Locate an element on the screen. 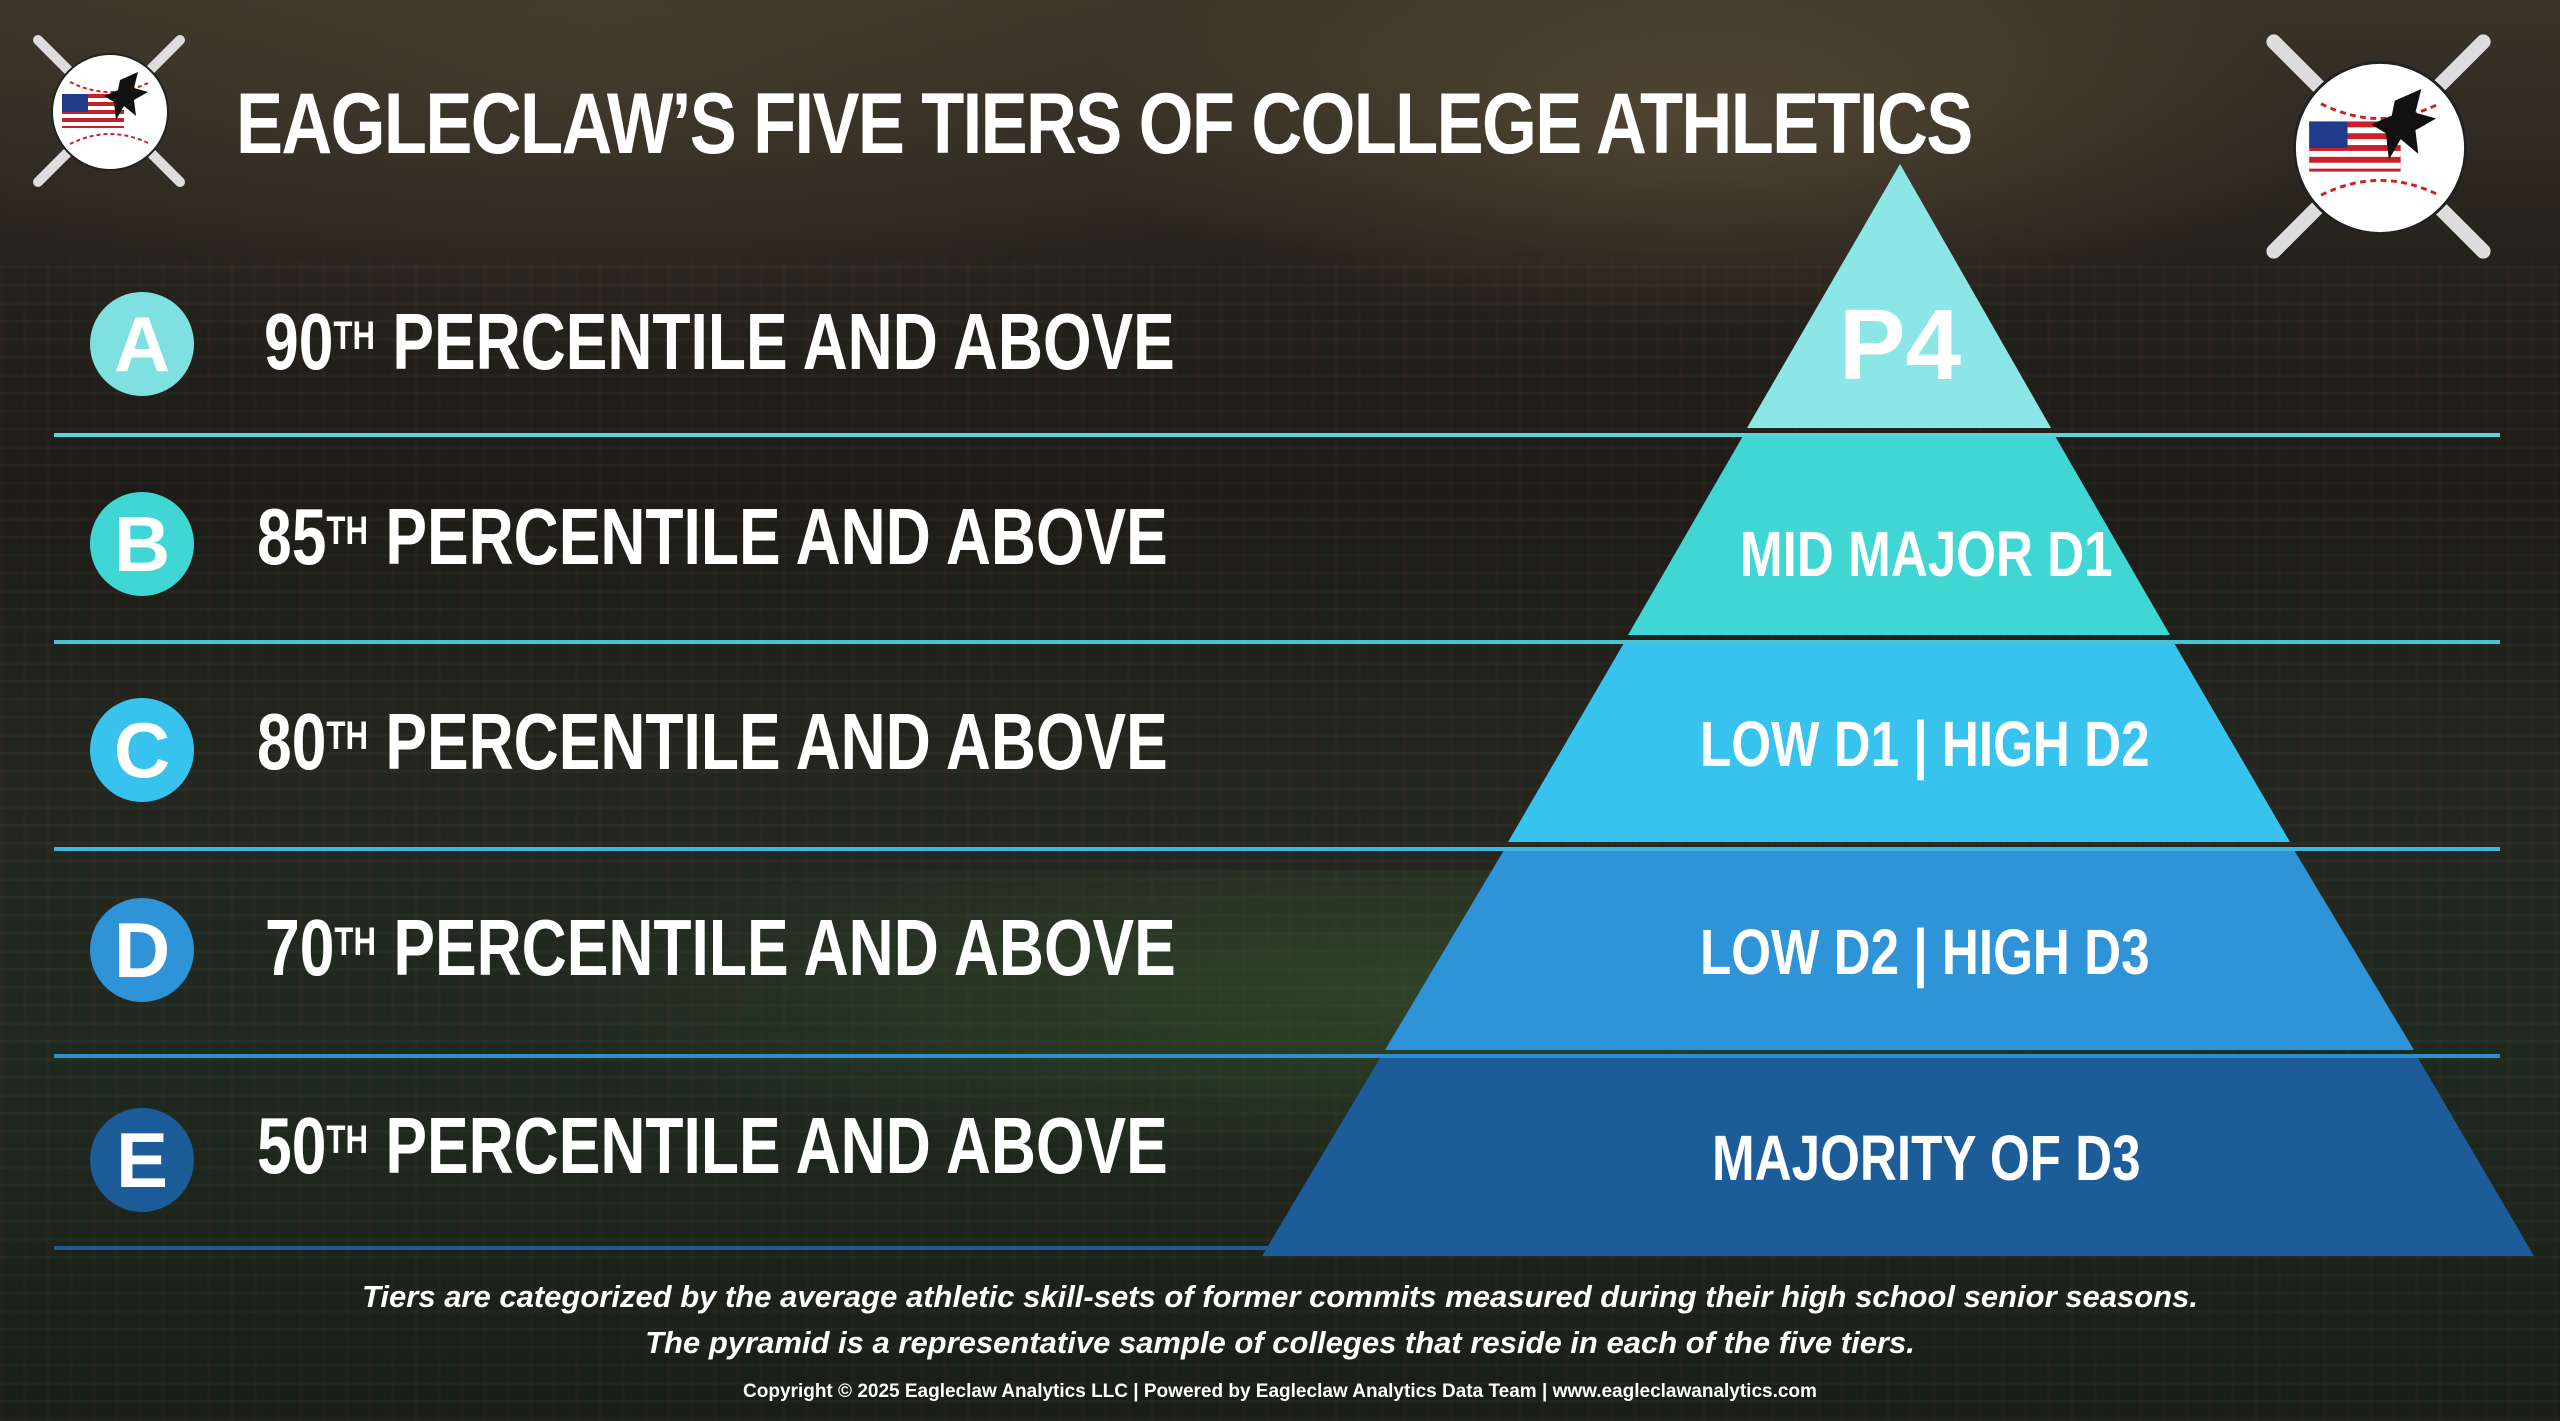 The image size is (2560, 1421). tier-d-number: 70 is located at coordinates (300, 947).